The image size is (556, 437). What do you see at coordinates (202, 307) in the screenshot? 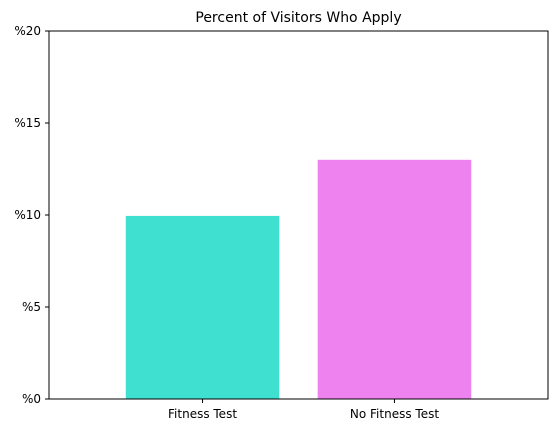
I see `bar-fitness-test` at bounding box center [202, 307].